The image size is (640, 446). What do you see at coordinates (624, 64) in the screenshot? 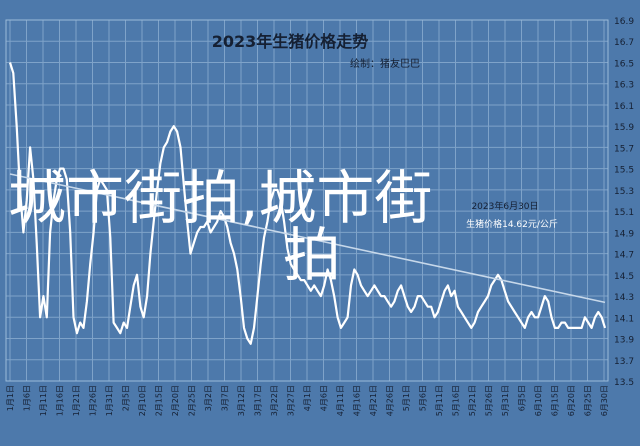
I see `y-tick-label: 16.5` at bounding box center [624, 64].